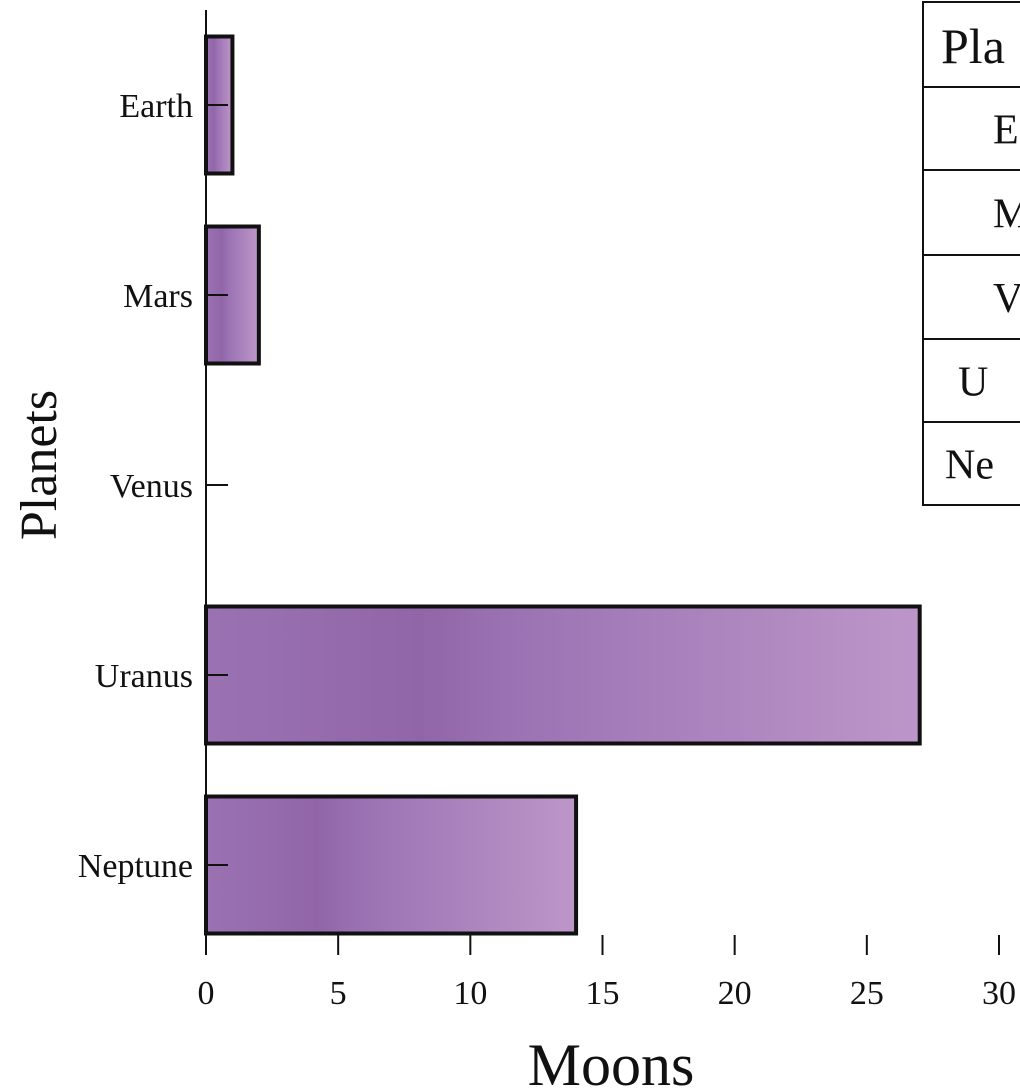 Image resolution: width=1020 pixels, height=1091 pixels. Describe the element at coordinates (151, 486) in the screenshot. I see `y-tick-label-venus: Venus` at that location.